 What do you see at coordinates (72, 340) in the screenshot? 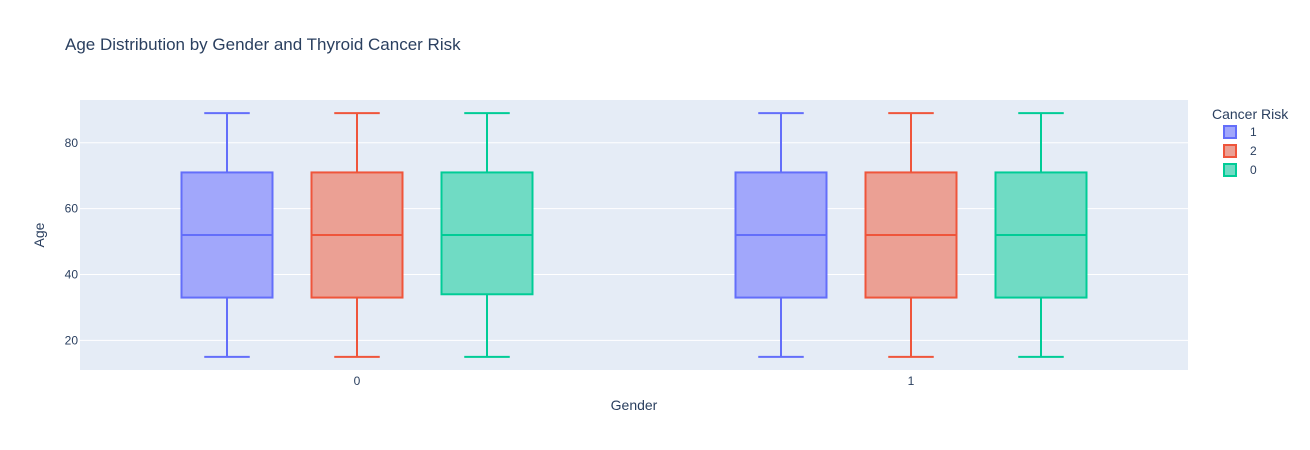
I see `y-tick-label: 20` at bounding box center [72, 340].